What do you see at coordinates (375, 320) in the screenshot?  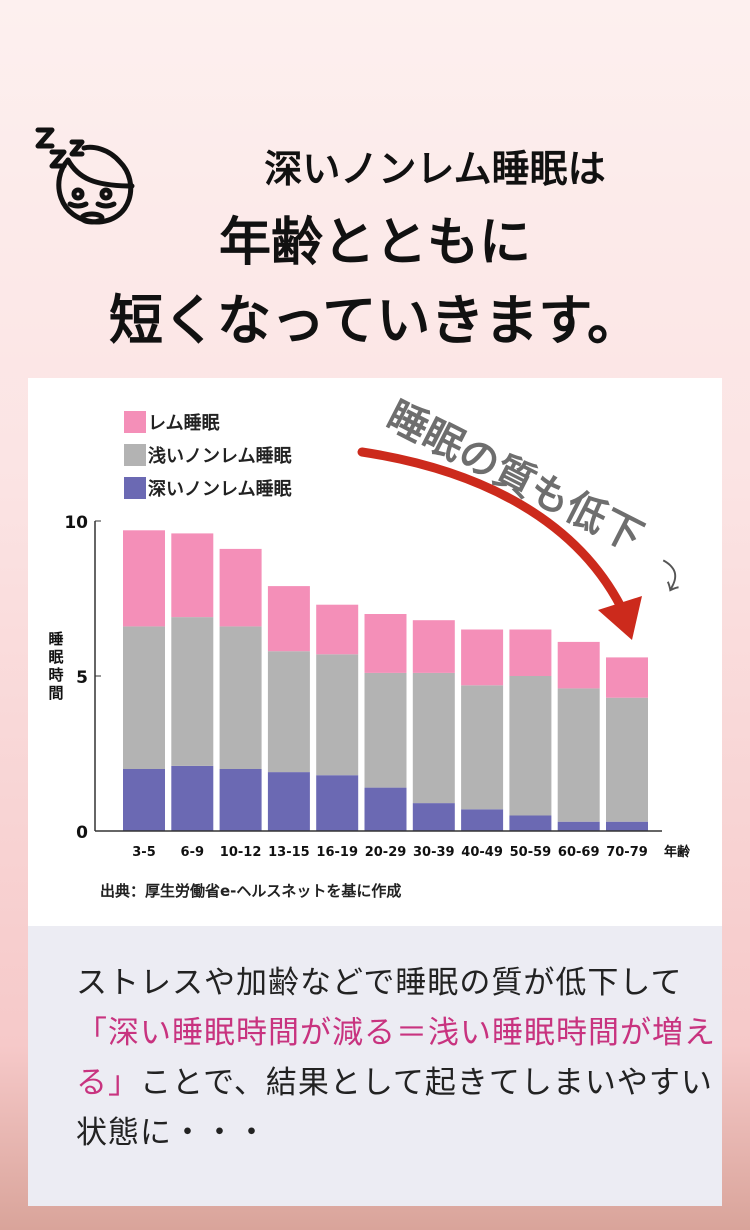 I see `title-line-3: 短くなっていきます。` at bounding box center [375, 320].